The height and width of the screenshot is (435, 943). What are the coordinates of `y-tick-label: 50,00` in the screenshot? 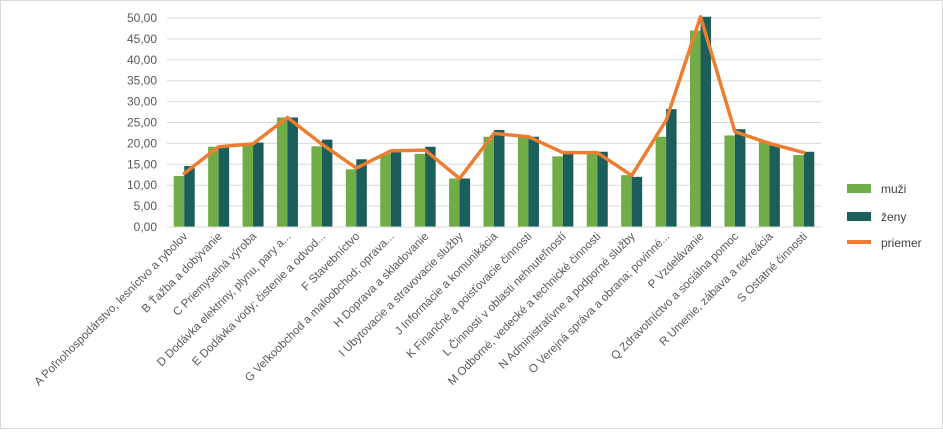 It's located at (142, 18).